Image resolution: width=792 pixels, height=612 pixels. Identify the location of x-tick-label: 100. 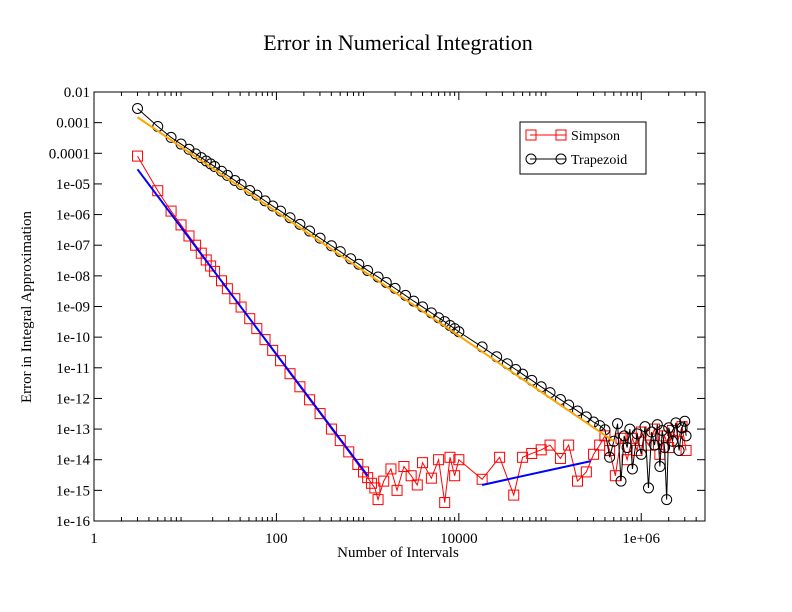
(276, 539).